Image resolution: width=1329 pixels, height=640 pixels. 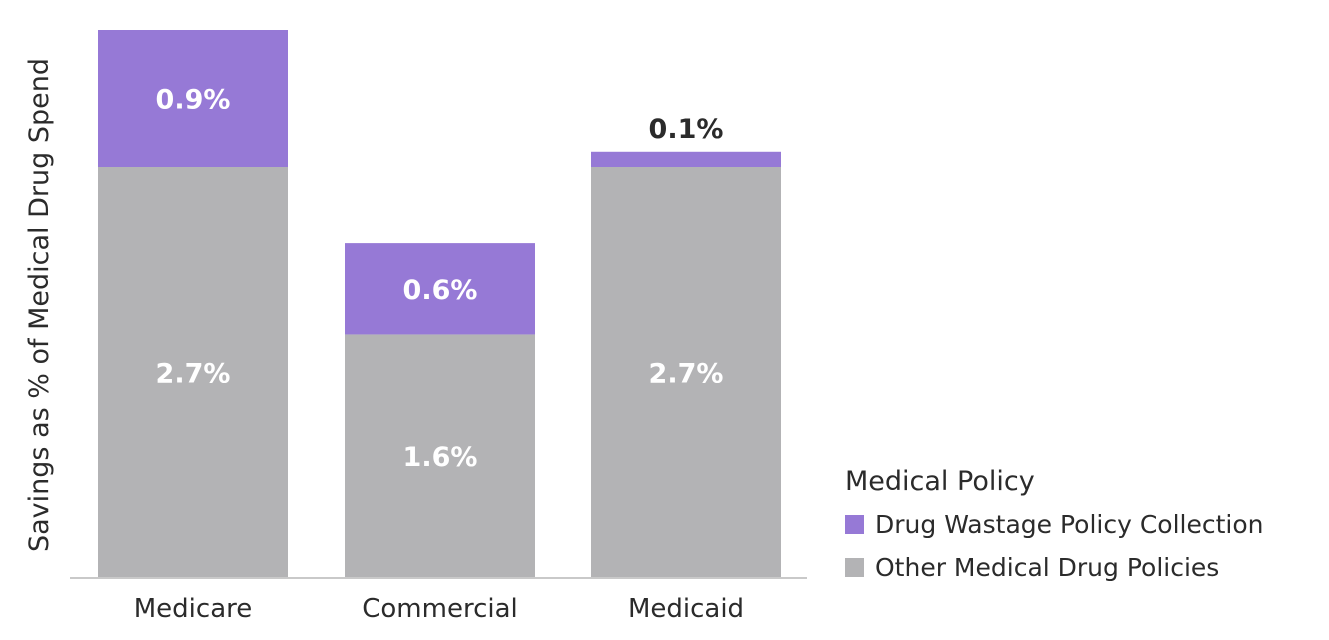 I want to click on legend-swatch-other-medical-drug-policies, so click(x=854, y=567).